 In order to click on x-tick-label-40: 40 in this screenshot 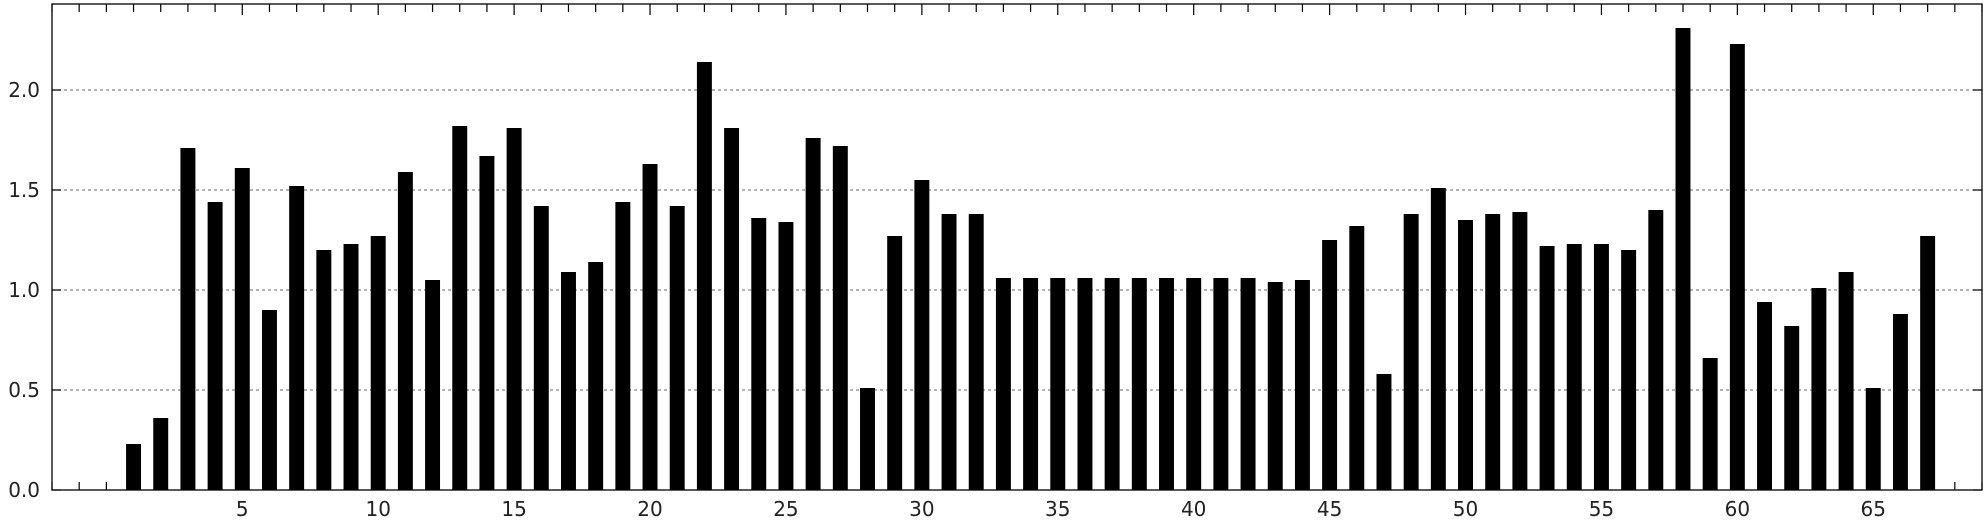, I will do `click(1193, 509)`.